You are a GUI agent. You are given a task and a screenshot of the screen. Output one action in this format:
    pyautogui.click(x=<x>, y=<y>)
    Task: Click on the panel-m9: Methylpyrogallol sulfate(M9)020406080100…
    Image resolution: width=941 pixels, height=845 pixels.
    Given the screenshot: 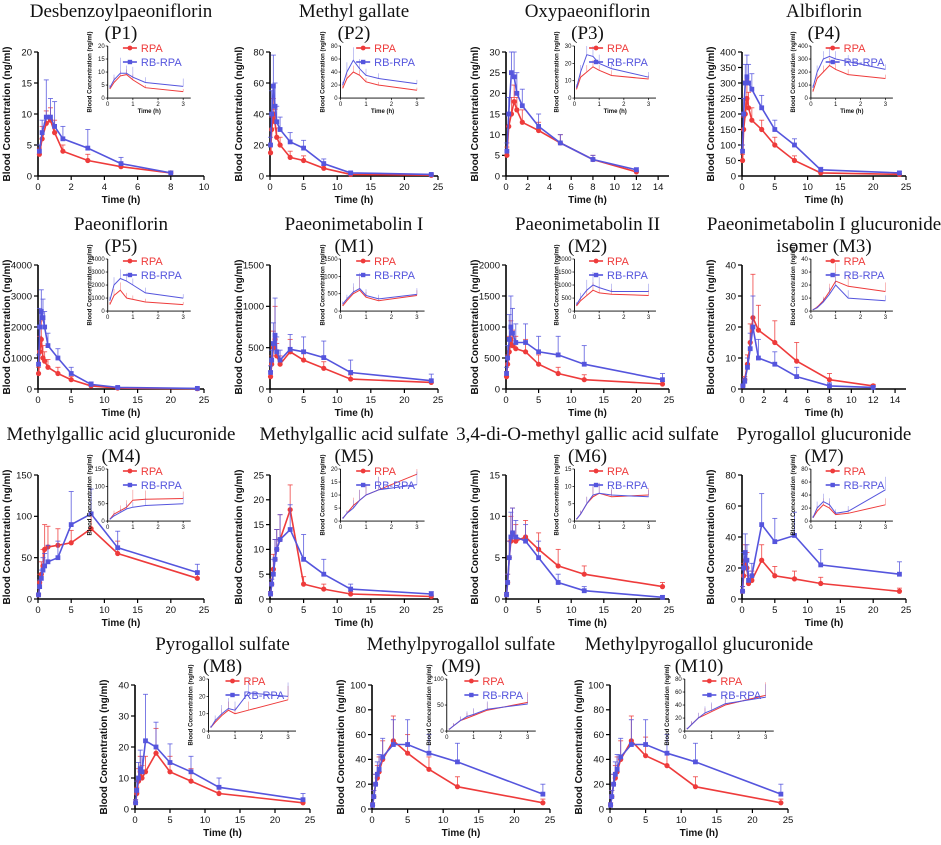 What is the action you would take?
    pyautogui.click(x=445, y=736)
    